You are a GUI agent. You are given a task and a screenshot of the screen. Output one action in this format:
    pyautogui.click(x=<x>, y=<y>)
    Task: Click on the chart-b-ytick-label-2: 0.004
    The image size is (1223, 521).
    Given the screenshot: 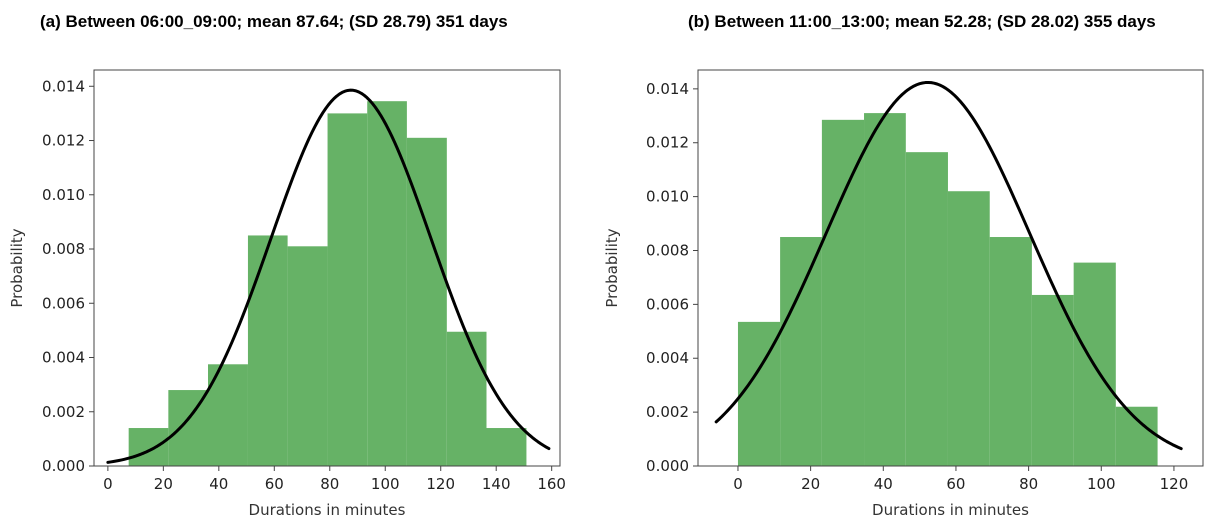 What is the action you would take?
    pyautogui.click(x=667, y=358)
    